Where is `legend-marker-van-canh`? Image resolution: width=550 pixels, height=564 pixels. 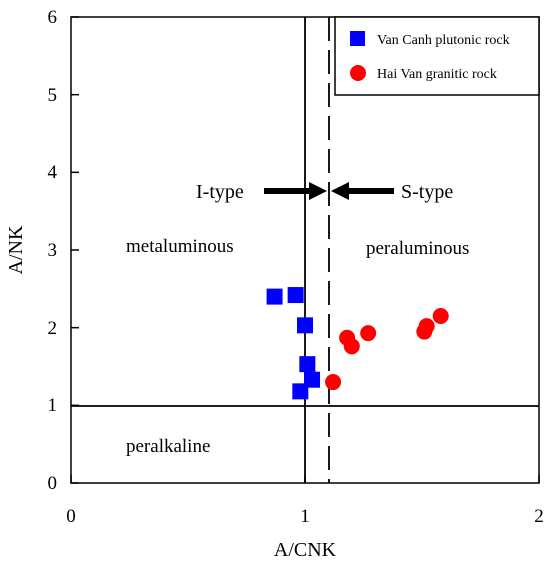 legend-marker-van-canh is located at coordinates (357, 38).